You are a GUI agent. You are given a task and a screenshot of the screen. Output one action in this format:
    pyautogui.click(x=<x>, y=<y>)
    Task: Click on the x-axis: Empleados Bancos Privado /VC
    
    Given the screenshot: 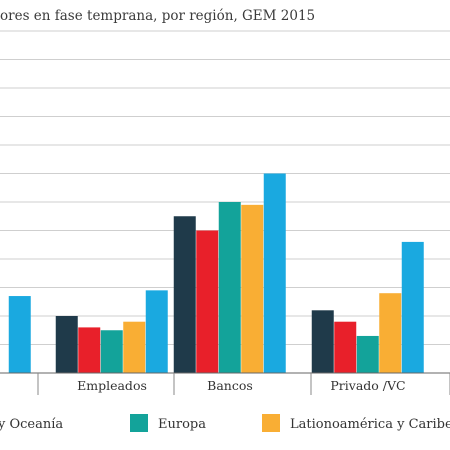 What is the action you would take?
    pyautogui.click(x=225, y=383)
    